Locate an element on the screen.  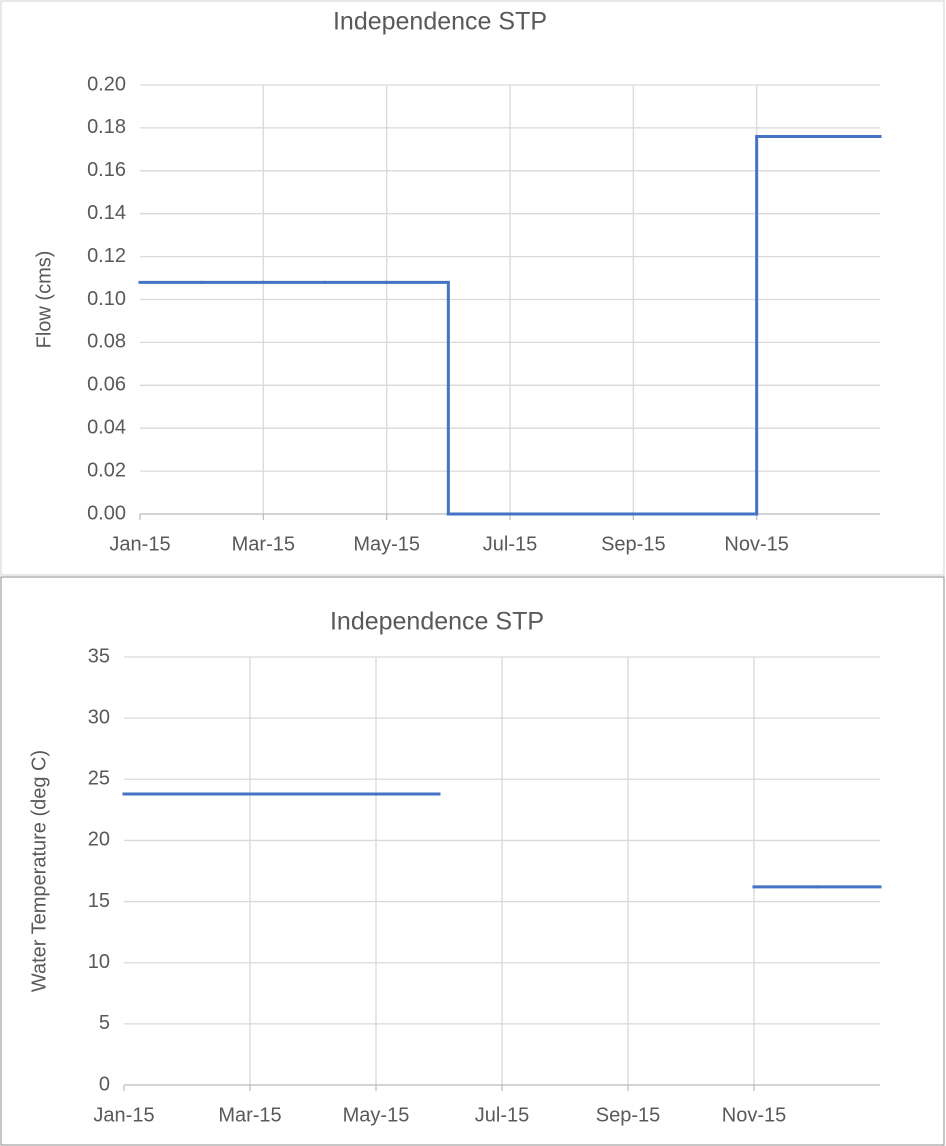
y-axis-label: Water Temperature (deg C) is located at coordinates (39, 871).